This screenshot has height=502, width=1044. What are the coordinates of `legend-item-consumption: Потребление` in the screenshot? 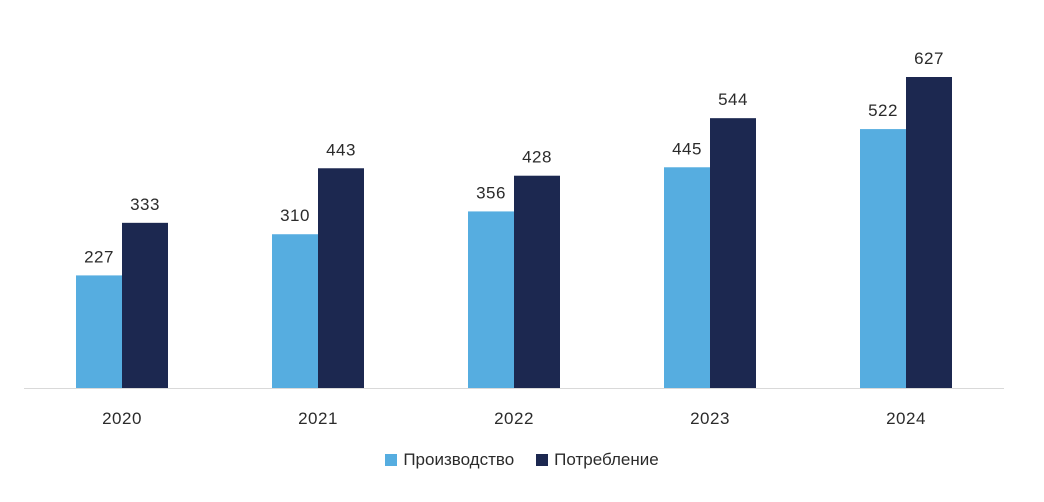 It's located at (597, 460).